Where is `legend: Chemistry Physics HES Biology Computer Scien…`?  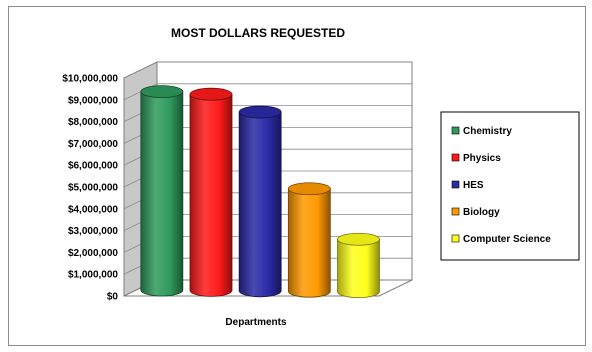
legend: Chemistry Physics HES Biology Computer Scien… is located at coordinates (510, 186).